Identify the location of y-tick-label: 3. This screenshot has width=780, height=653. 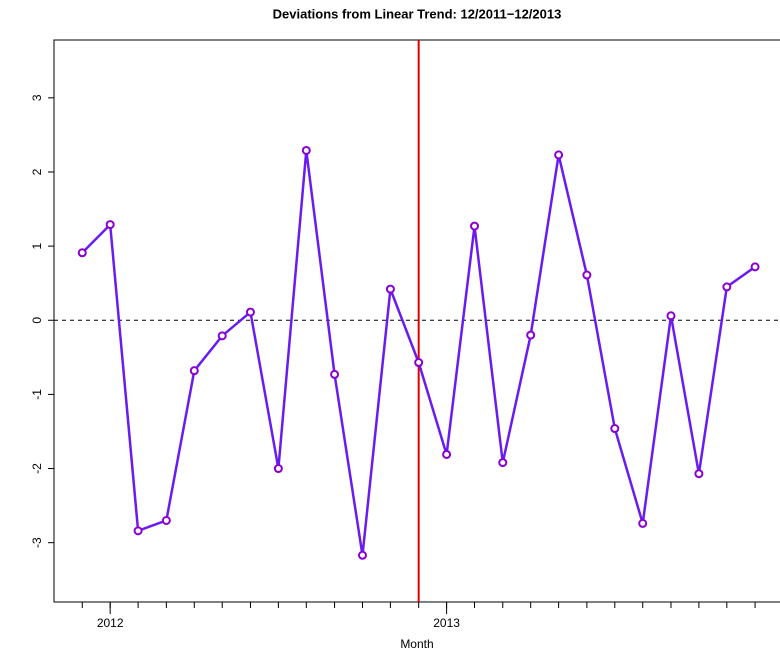
(37, 97).